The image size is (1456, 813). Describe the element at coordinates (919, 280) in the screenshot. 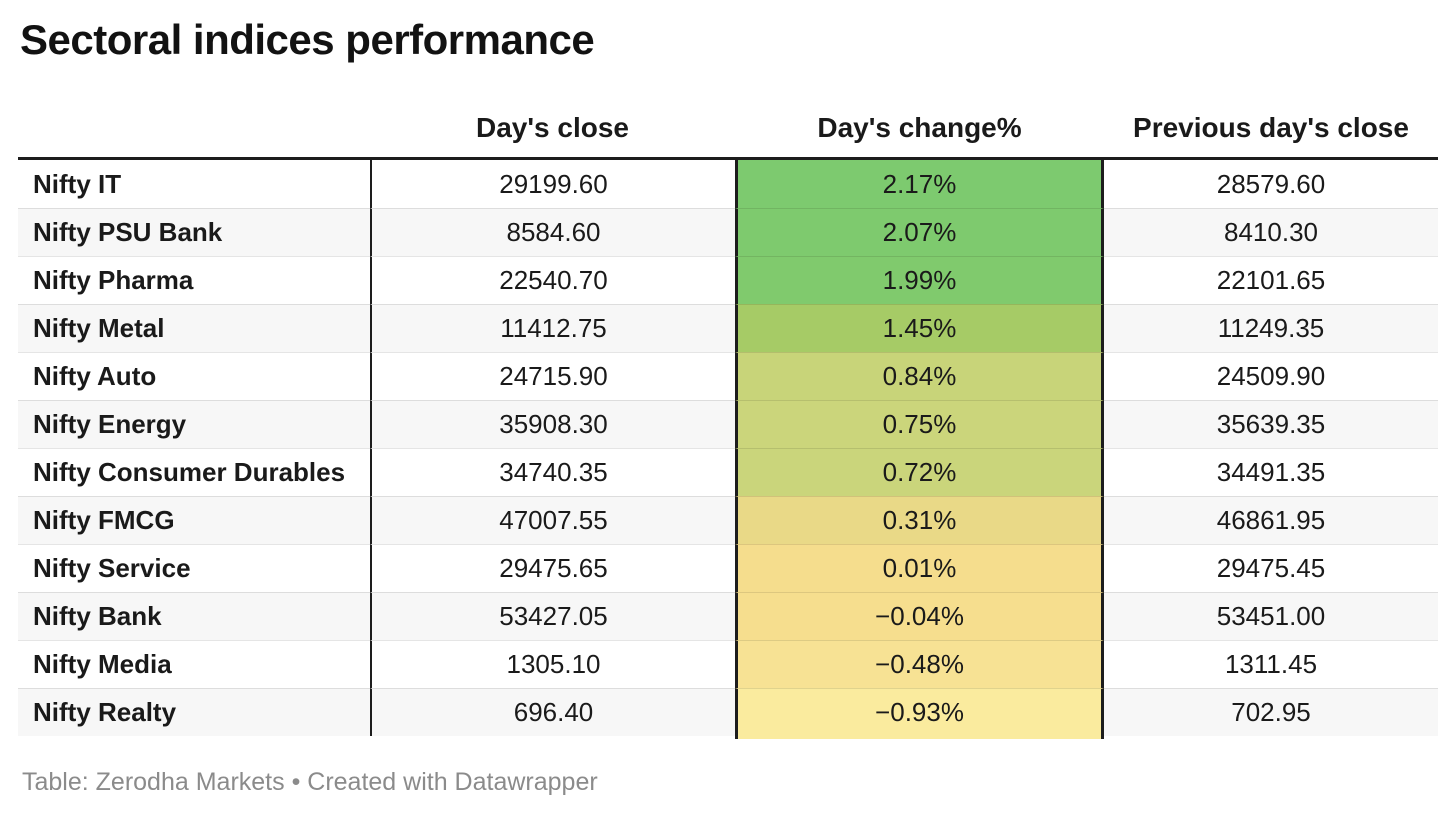

I see `change-cell: 1.99%` at that location.